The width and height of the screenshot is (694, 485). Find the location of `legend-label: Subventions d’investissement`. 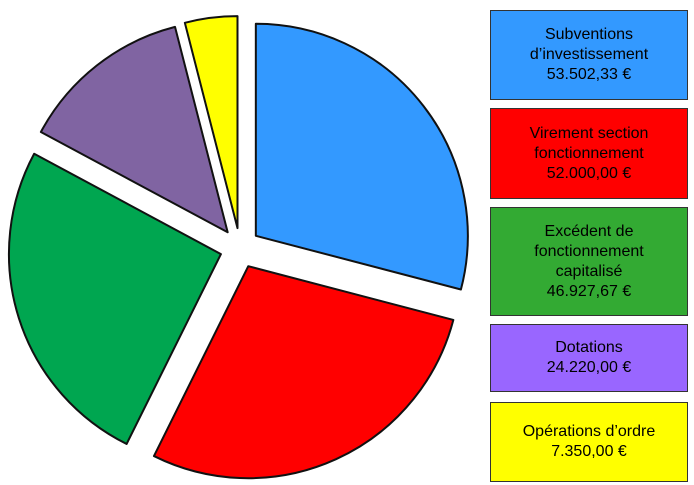

legend-label: Subventions d’investissement is located at coordinates (589, 44).